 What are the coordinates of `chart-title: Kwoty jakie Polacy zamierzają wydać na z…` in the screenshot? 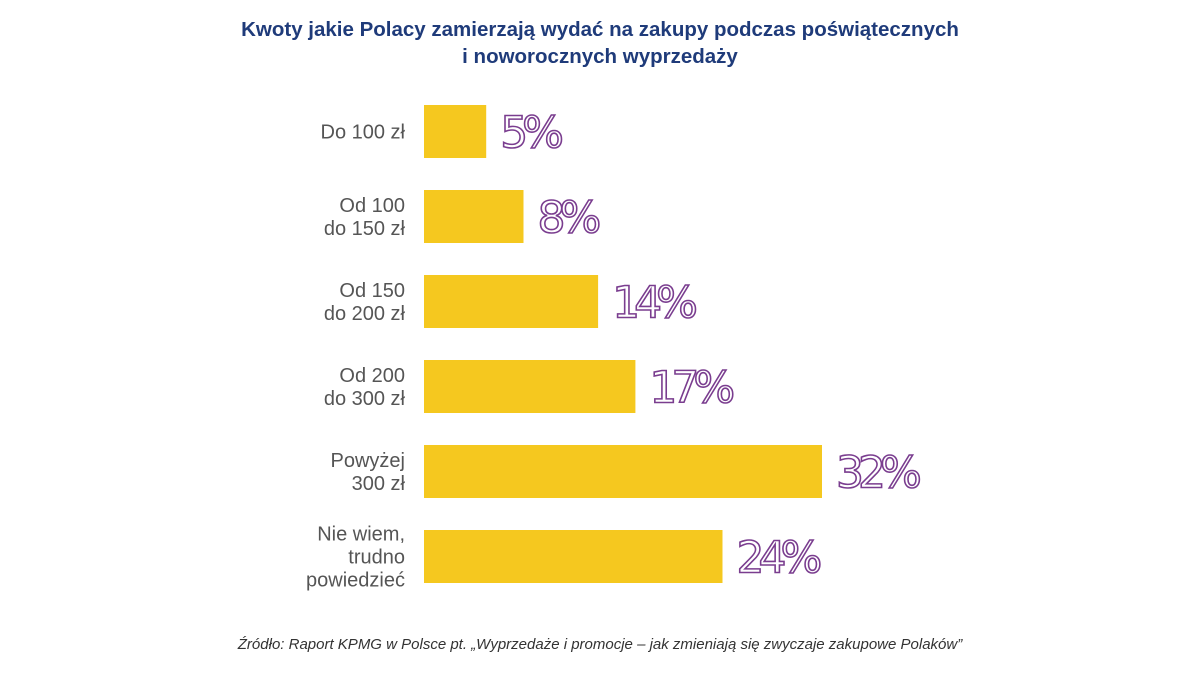 It's located at (600, 43).